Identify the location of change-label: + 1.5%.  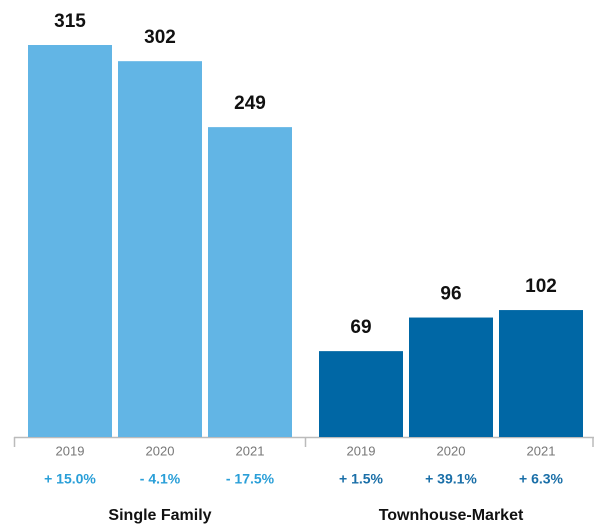
(361, 479).